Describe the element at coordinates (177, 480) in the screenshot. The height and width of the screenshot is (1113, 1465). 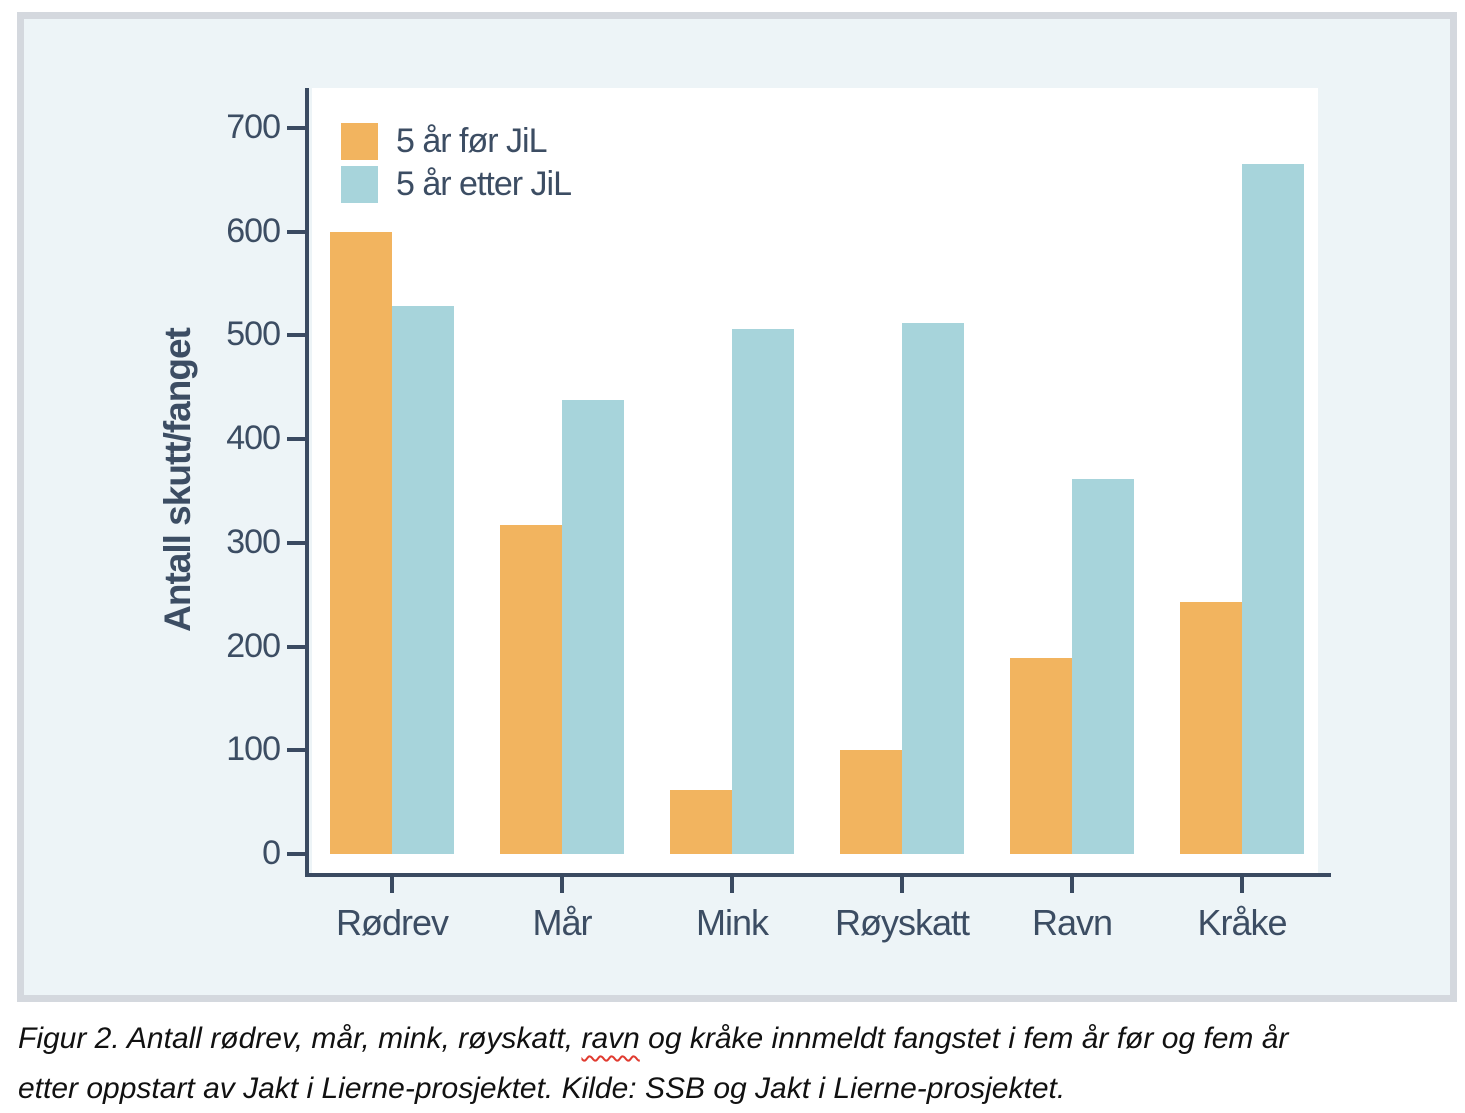
I see `y-axis-title: Antall skutt/fanget` at that location.